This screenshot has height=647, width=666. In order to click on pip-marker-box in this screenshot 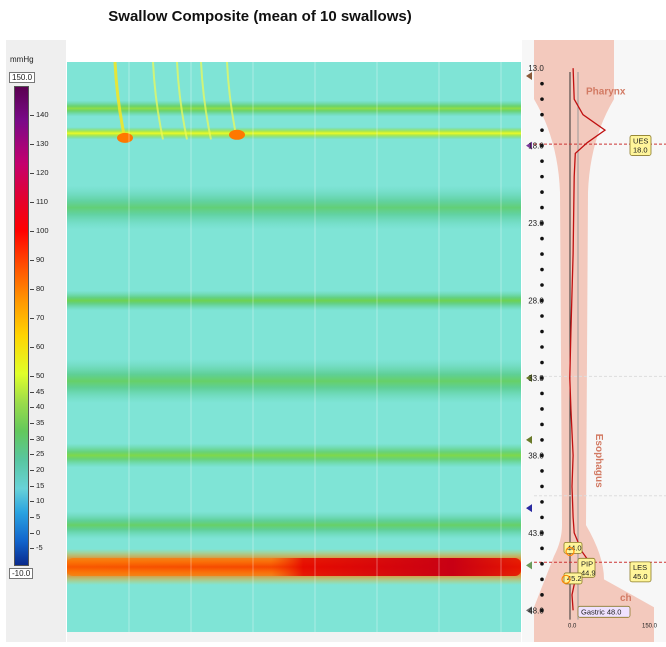, I will do `click(586, 567)`.